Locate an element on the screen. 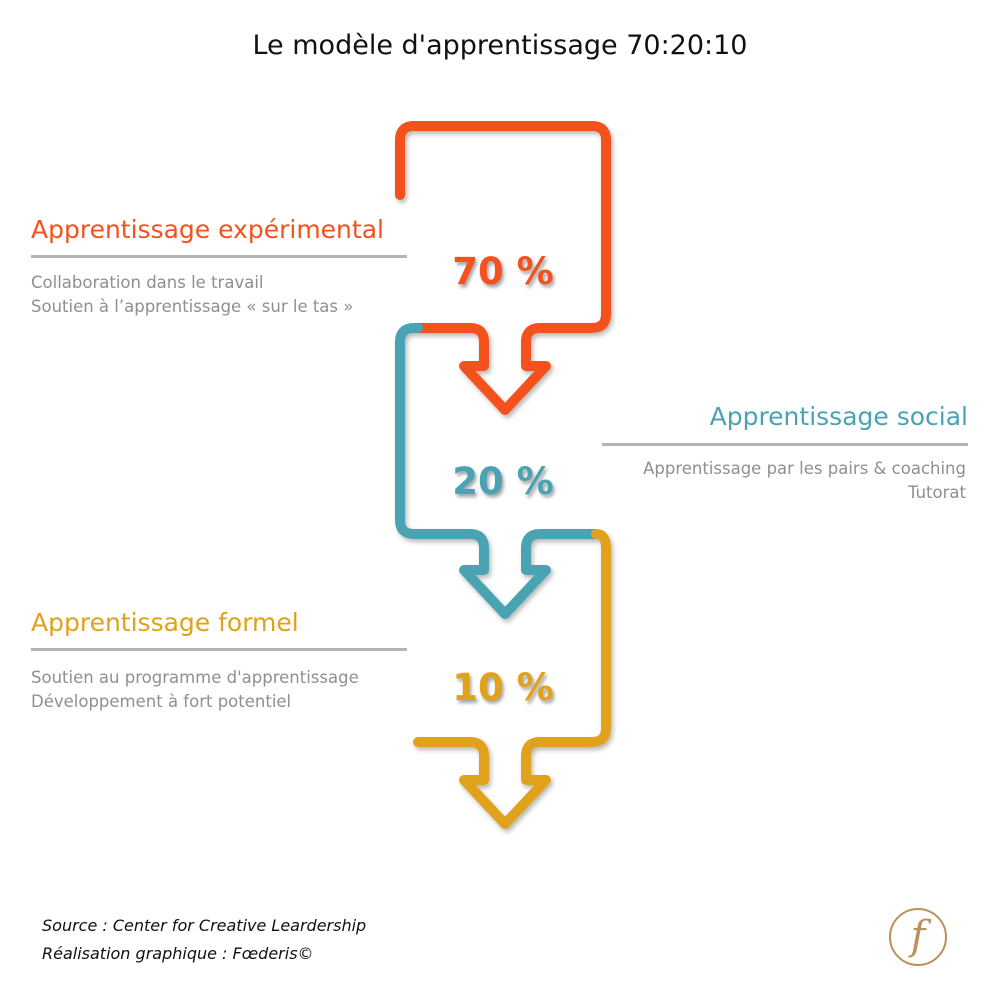 The width and height of the screenshot is (1000, 1000). section-title-social: Apprentissage social is located at coordinates (838, 416).